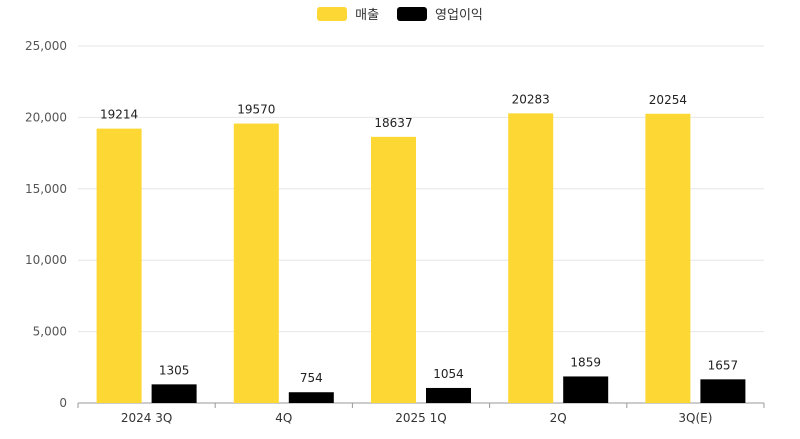 This screenshot has width=800, height=439. Describe the element at coordinates (459, 15) in the screenshot. I see `legend-label-operating-profit: 영업이익` at that location.